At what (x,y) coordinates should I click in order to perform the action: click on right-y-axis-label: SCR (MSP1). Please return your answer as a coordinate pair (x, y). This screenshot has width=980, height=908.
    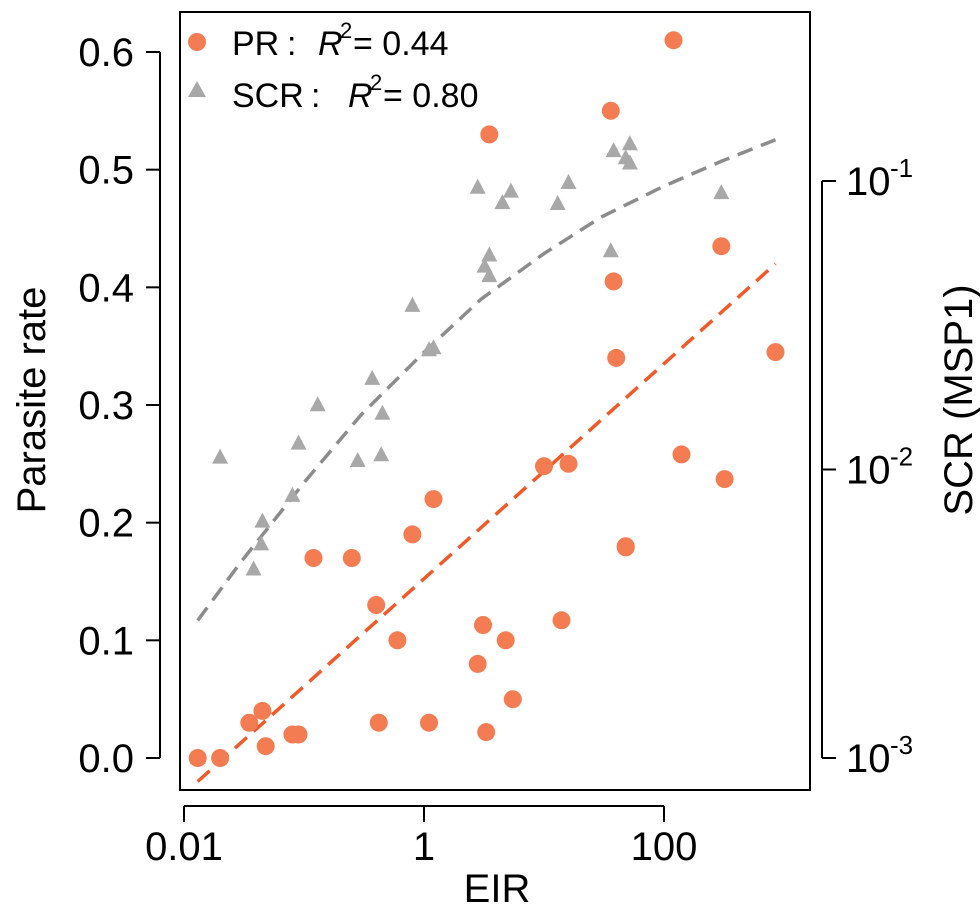
    Looking at the image, I should click on (958, 399).